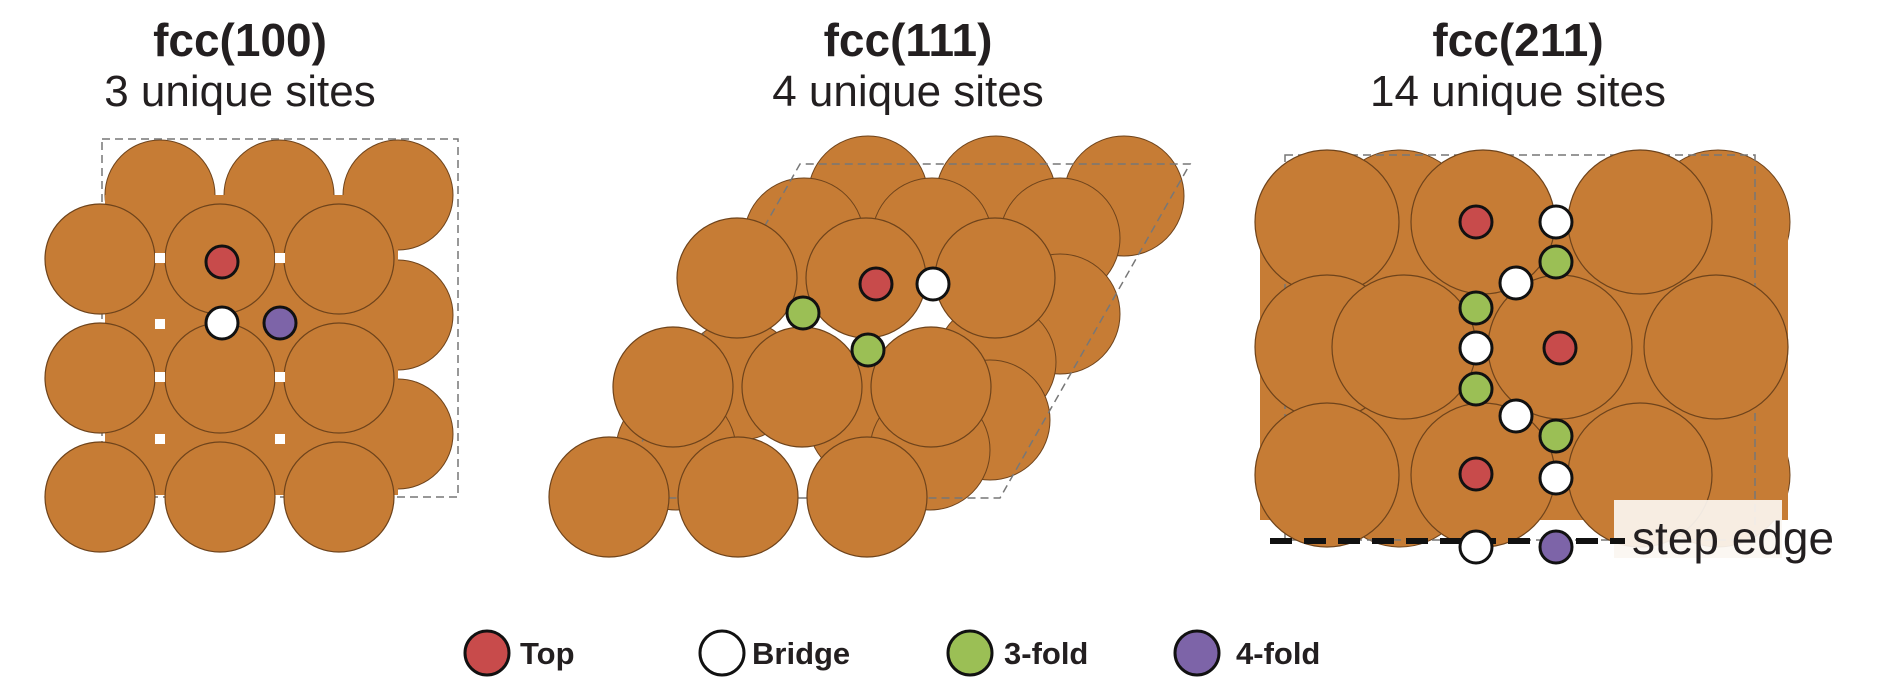  Describe the element at coordinates (547, 653) in the screenshot. I see `legend-label: Top` at that location.